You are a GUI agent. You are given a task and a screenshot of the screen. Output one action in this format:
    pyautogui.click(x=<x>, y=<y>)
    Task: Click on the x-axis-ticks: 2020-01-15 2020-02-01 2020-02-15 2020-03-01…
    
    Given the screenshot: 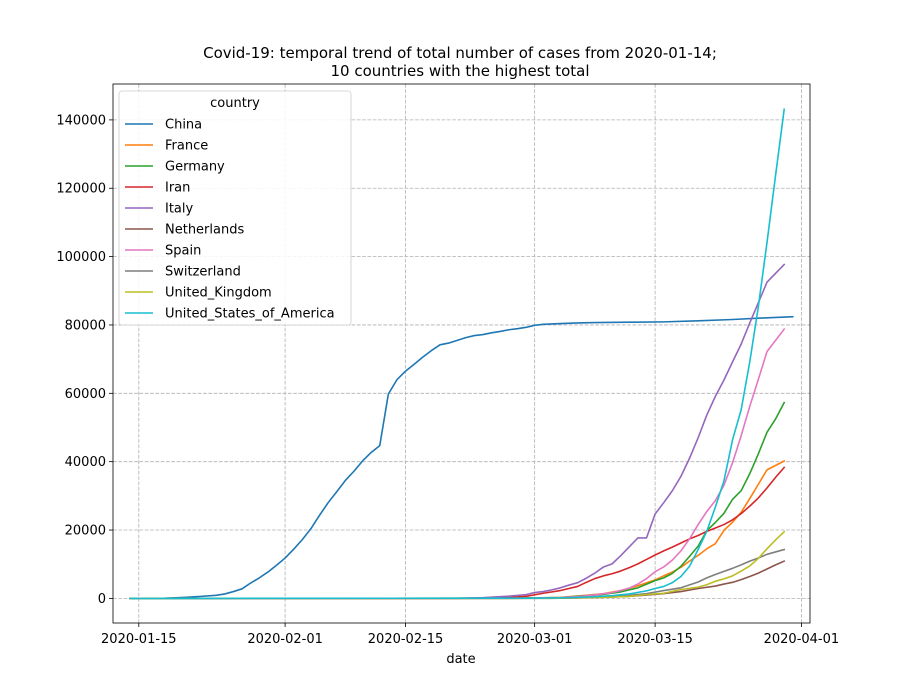 What is the action you would take?
    pyautogui.click(x=470, y=635)
    